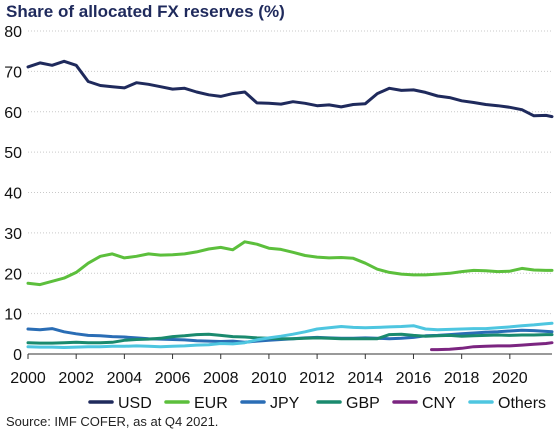 Image resolution: width=560 pixels, height=434 pixels. I want to click on x-tick-label: 2002, so click(76, 378).